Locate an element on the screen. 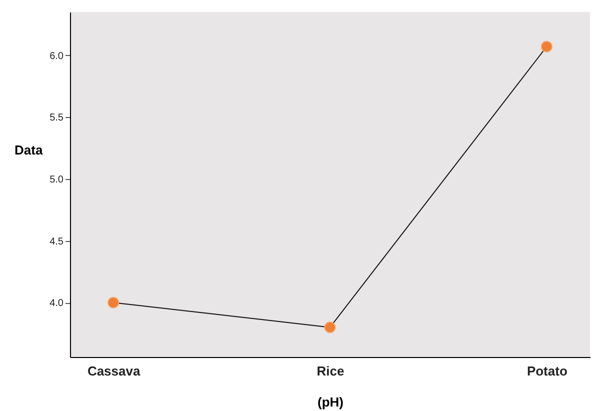  y-tick-label: 4.5 is located at coordinates (57, 242).